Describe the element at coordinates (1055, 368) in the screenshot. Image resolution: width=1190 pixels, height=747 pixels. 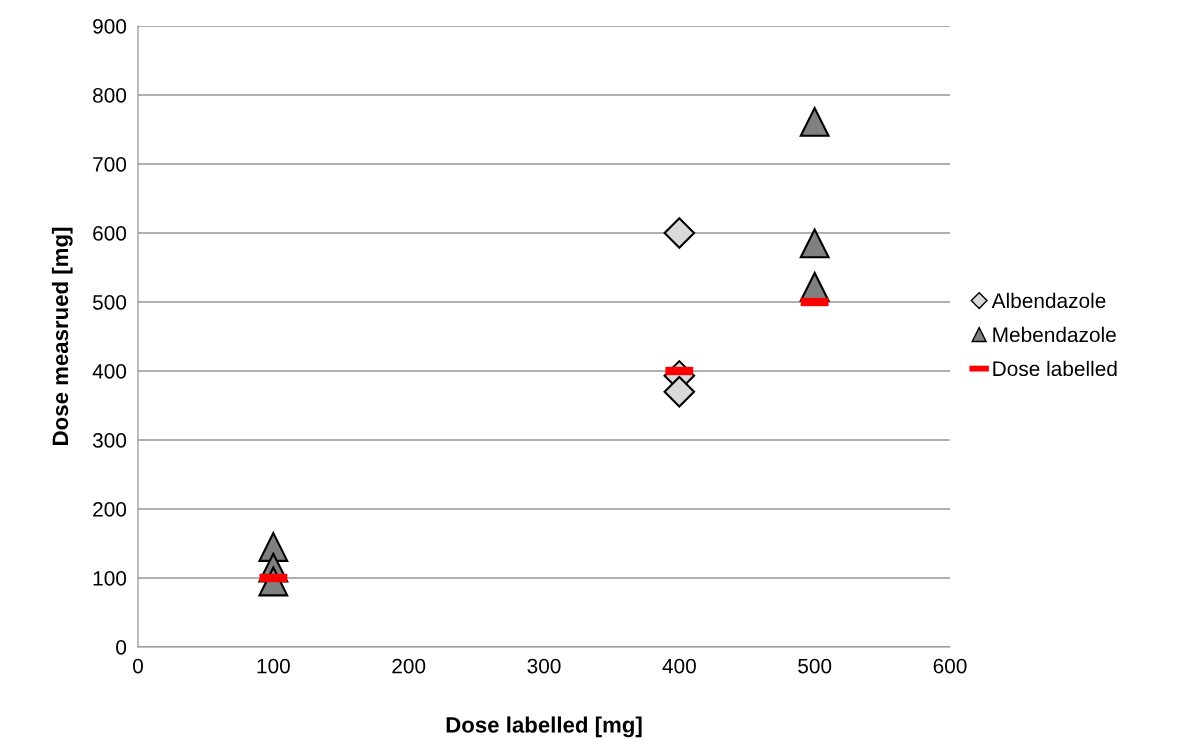
I see `legend-label: Dose labelled` at that location.